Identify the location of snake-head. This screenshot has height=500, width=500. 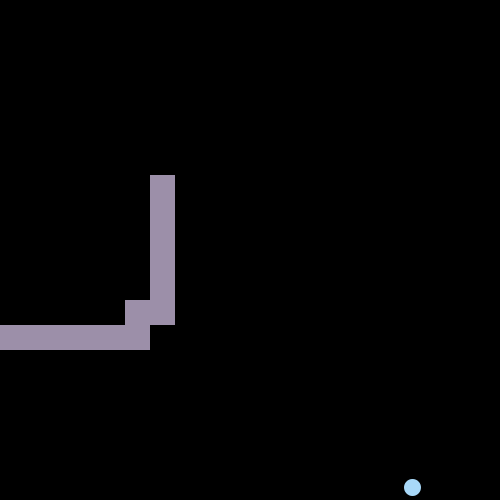
(162, 187).